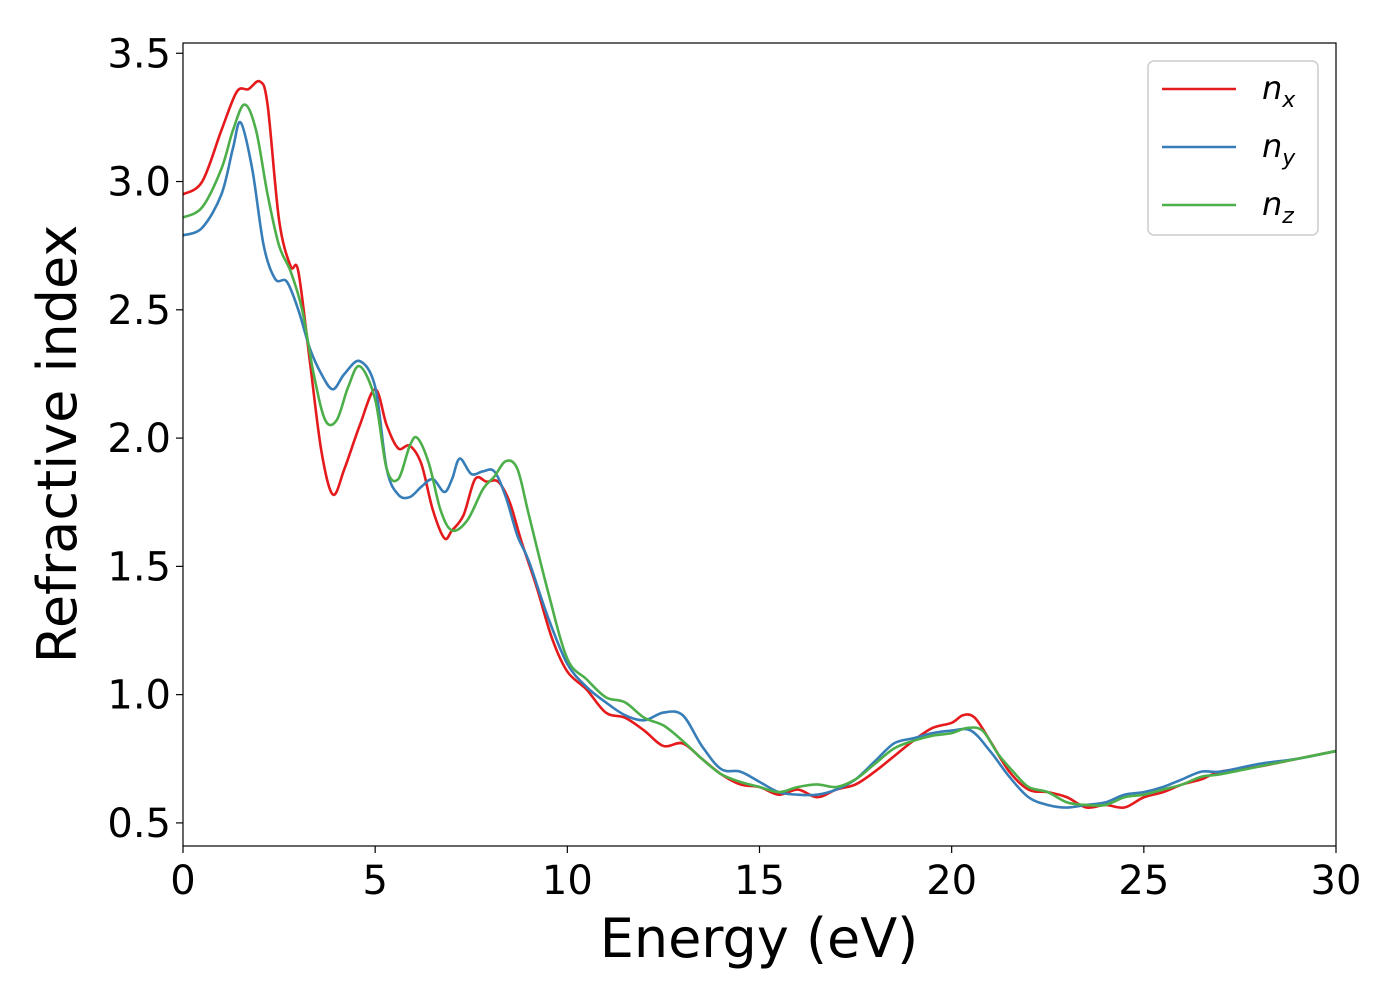 The width and height of the screenshot is (1400, 1000). What do you see at coordinates (139, 824) in the screenshot?
I see `y-tick-label: 0.5` at bounding box center [139, 824].